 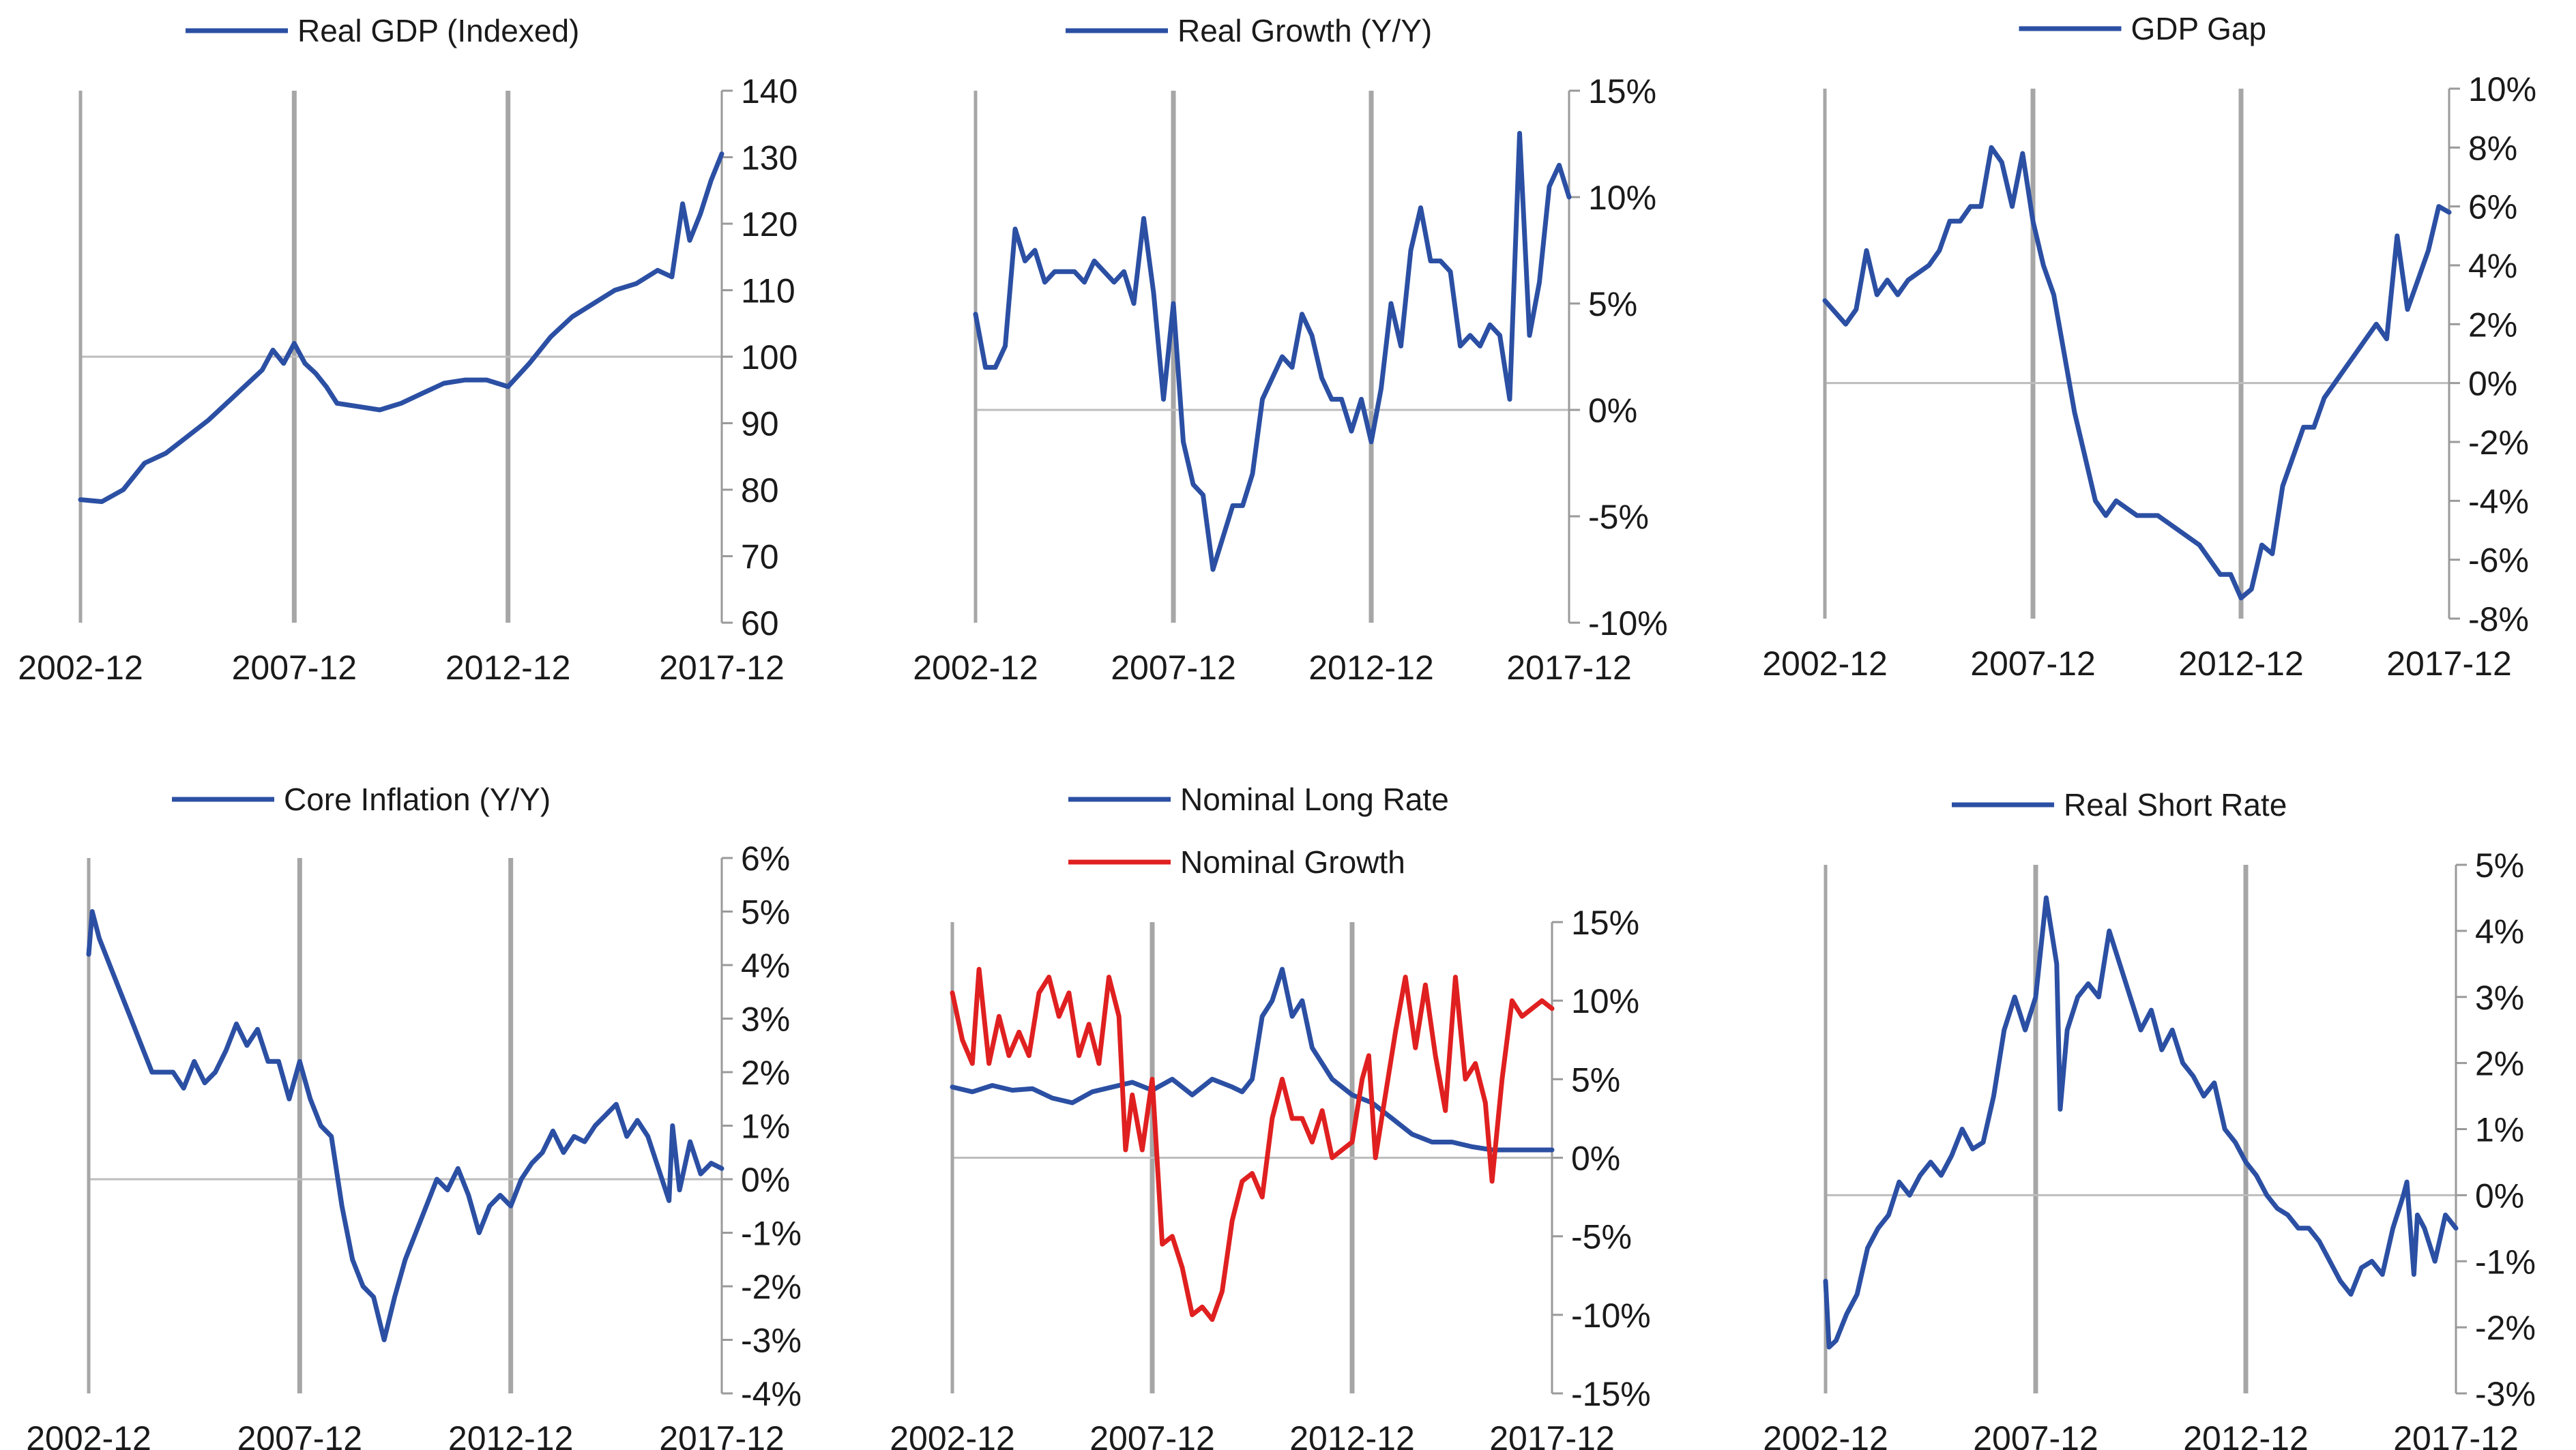 What do you see at coordinates (1611, 1394) in the screenshot?
I see `y-tick-label-15pct: -15%` at bounding box center [1611, 1394].